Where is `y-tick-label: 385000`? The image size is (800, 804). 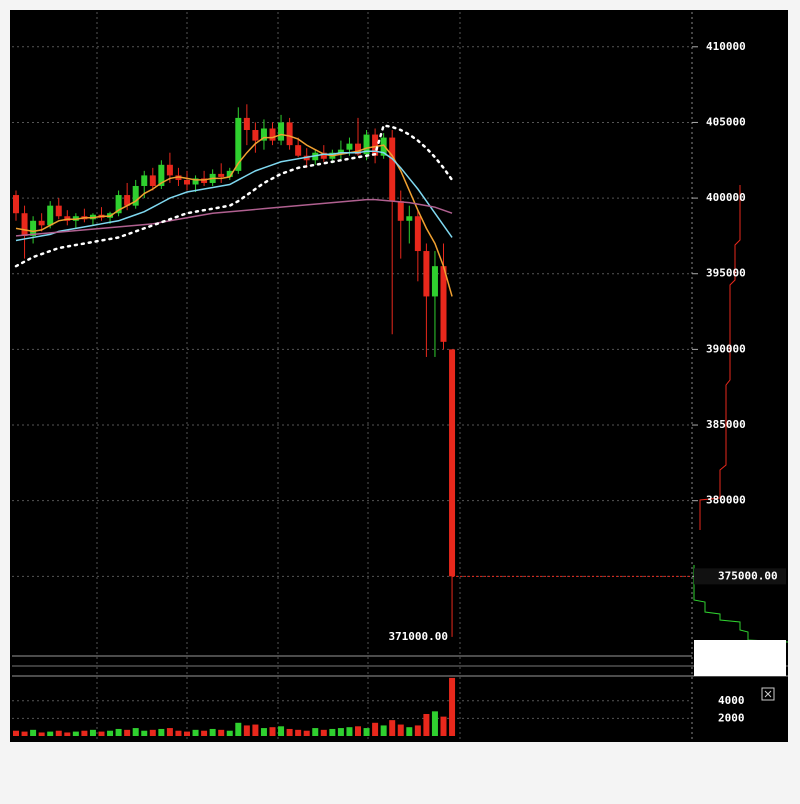
y-tick-label: 385000 is located at coordinates (726, 424).